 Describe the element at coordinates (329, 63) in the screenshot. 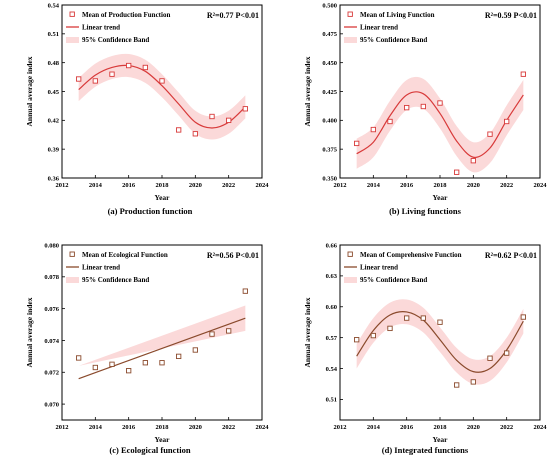

I see `y-tick-label: 0.450` at that location.